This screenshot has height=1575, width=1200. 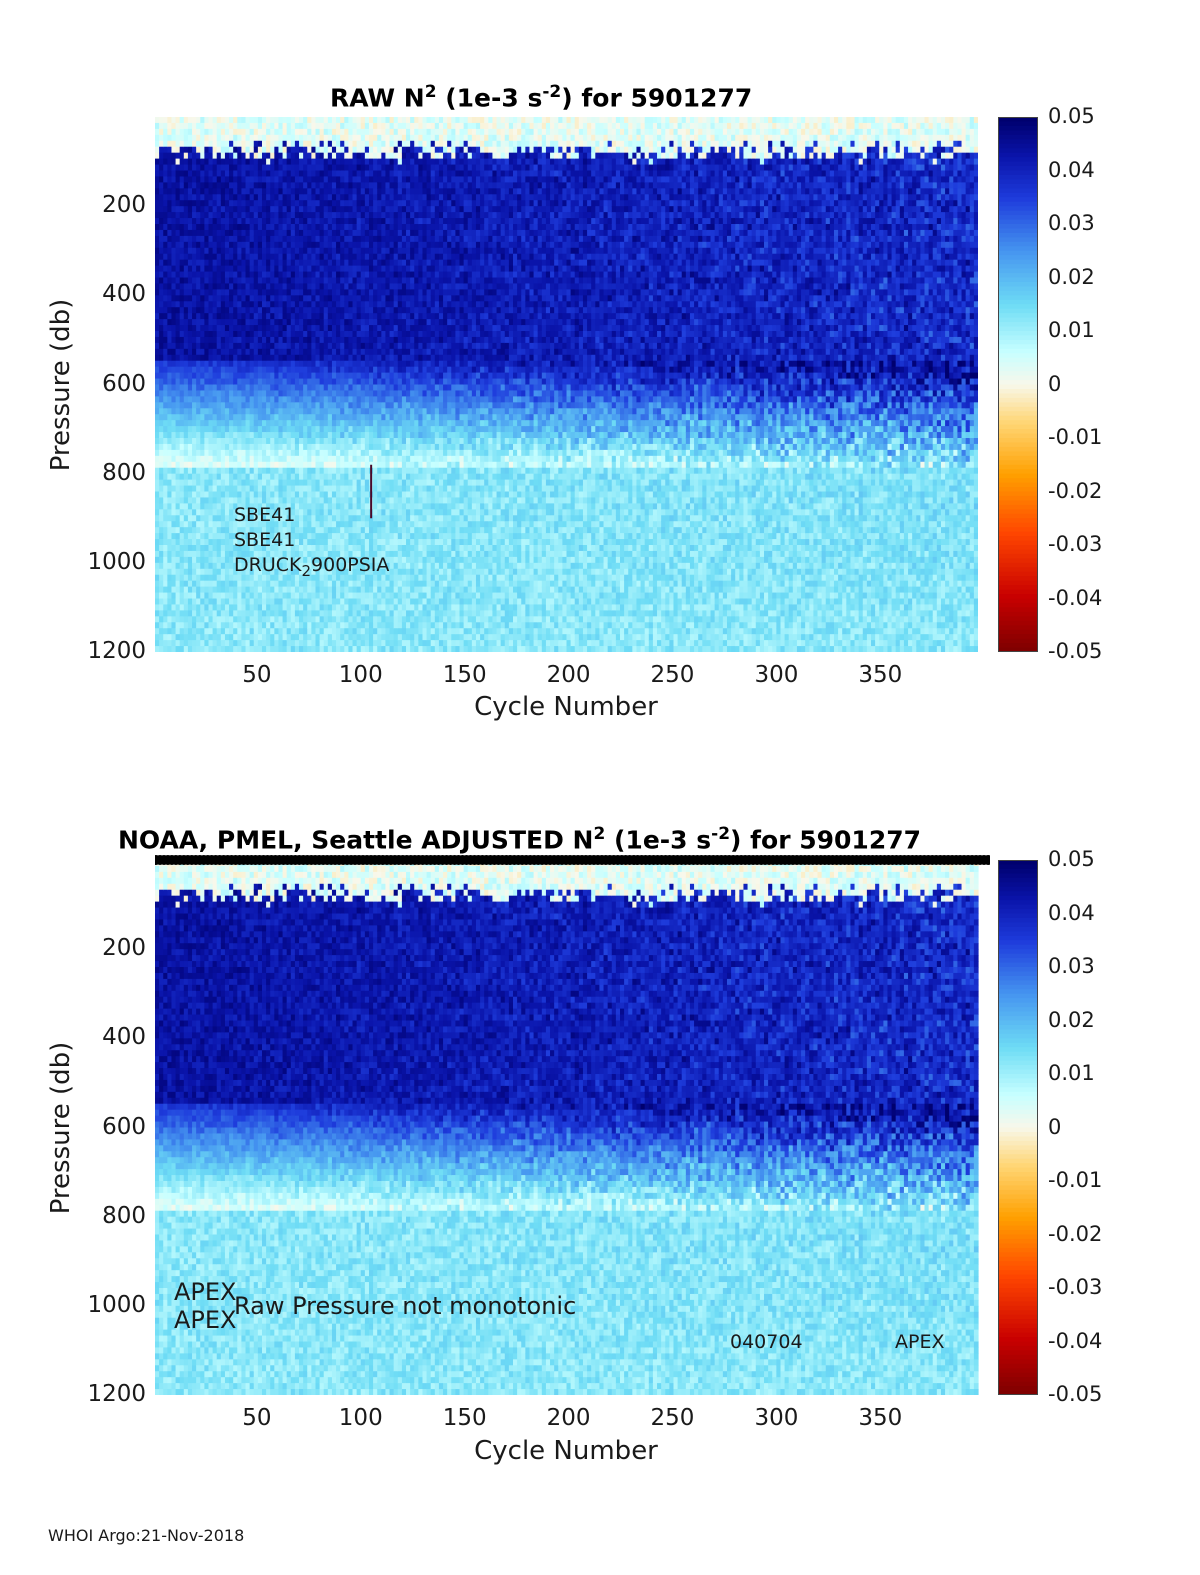 What do you see at coordinates (1075, 437) in the screenshot?
I see `colorbar-tick-label: -0.01` at bounding box center [1075, 437].